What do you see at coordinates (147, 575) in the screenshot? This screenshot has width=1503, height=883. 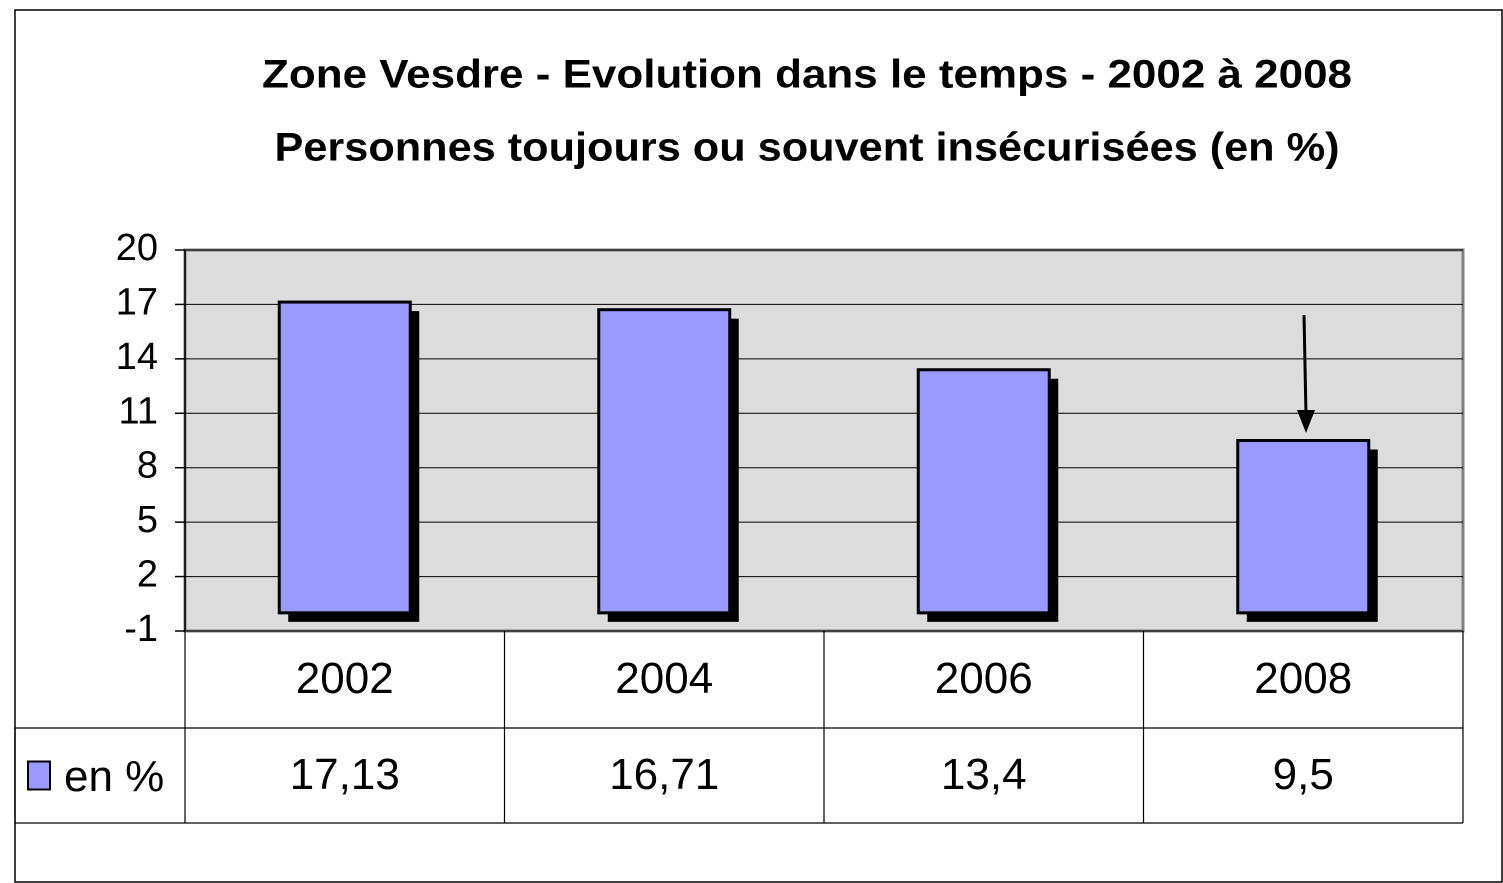 I see `y-tick-label: 2` at bounding box center [147, 575].